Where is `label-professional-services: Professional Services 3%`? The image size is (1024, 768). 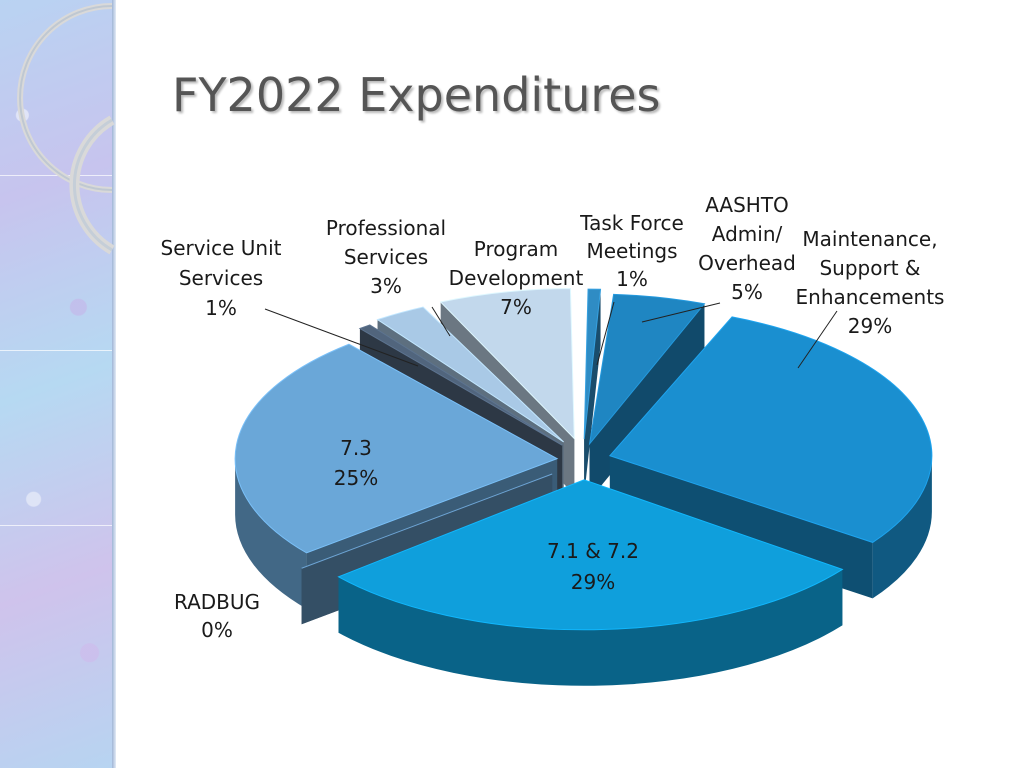
label-professional-services: Professional Services 3% is located at coordinates (386, 257).